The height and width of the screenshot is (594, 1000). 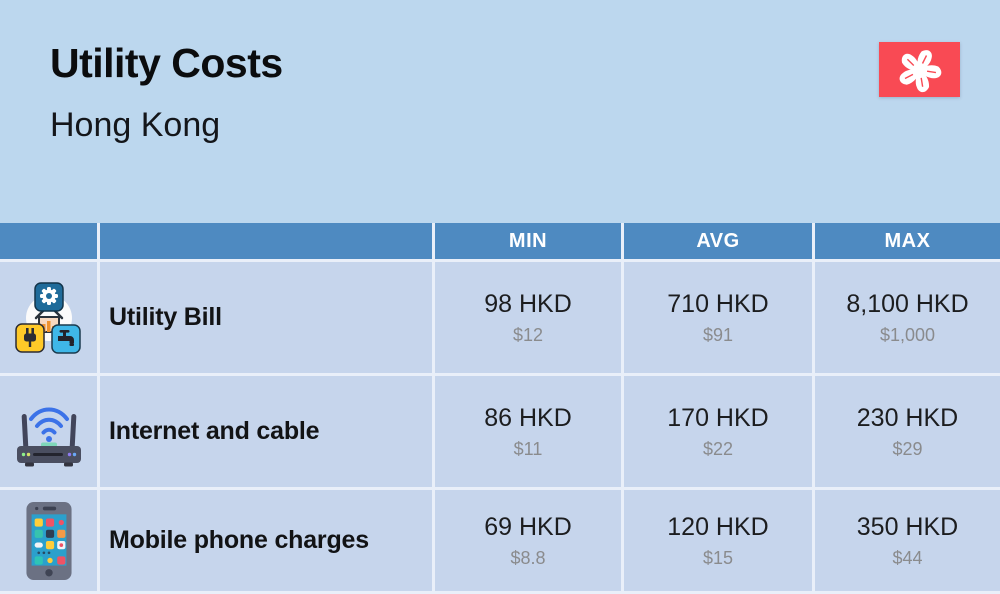 I want to click on cell-internet-min: 86 HKD $11, so click(x=528, y=431).